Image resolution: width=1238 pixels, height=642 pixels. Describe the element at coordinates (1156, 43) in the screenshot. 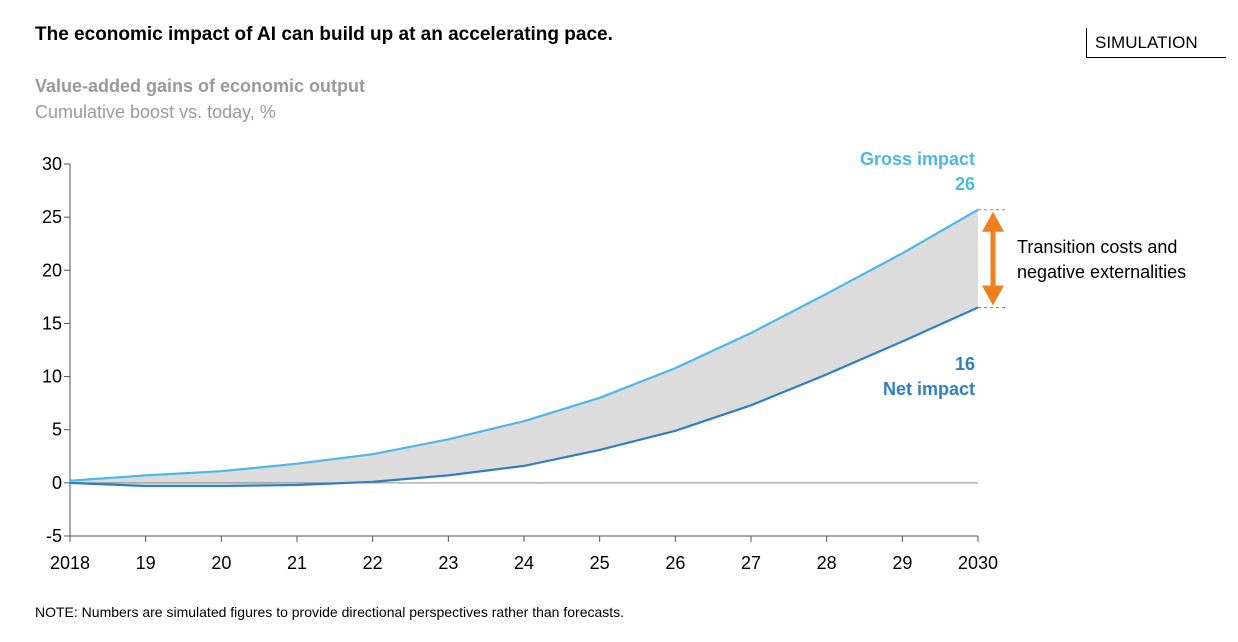

I see `simulation-tag: SIMULATION` at that location.